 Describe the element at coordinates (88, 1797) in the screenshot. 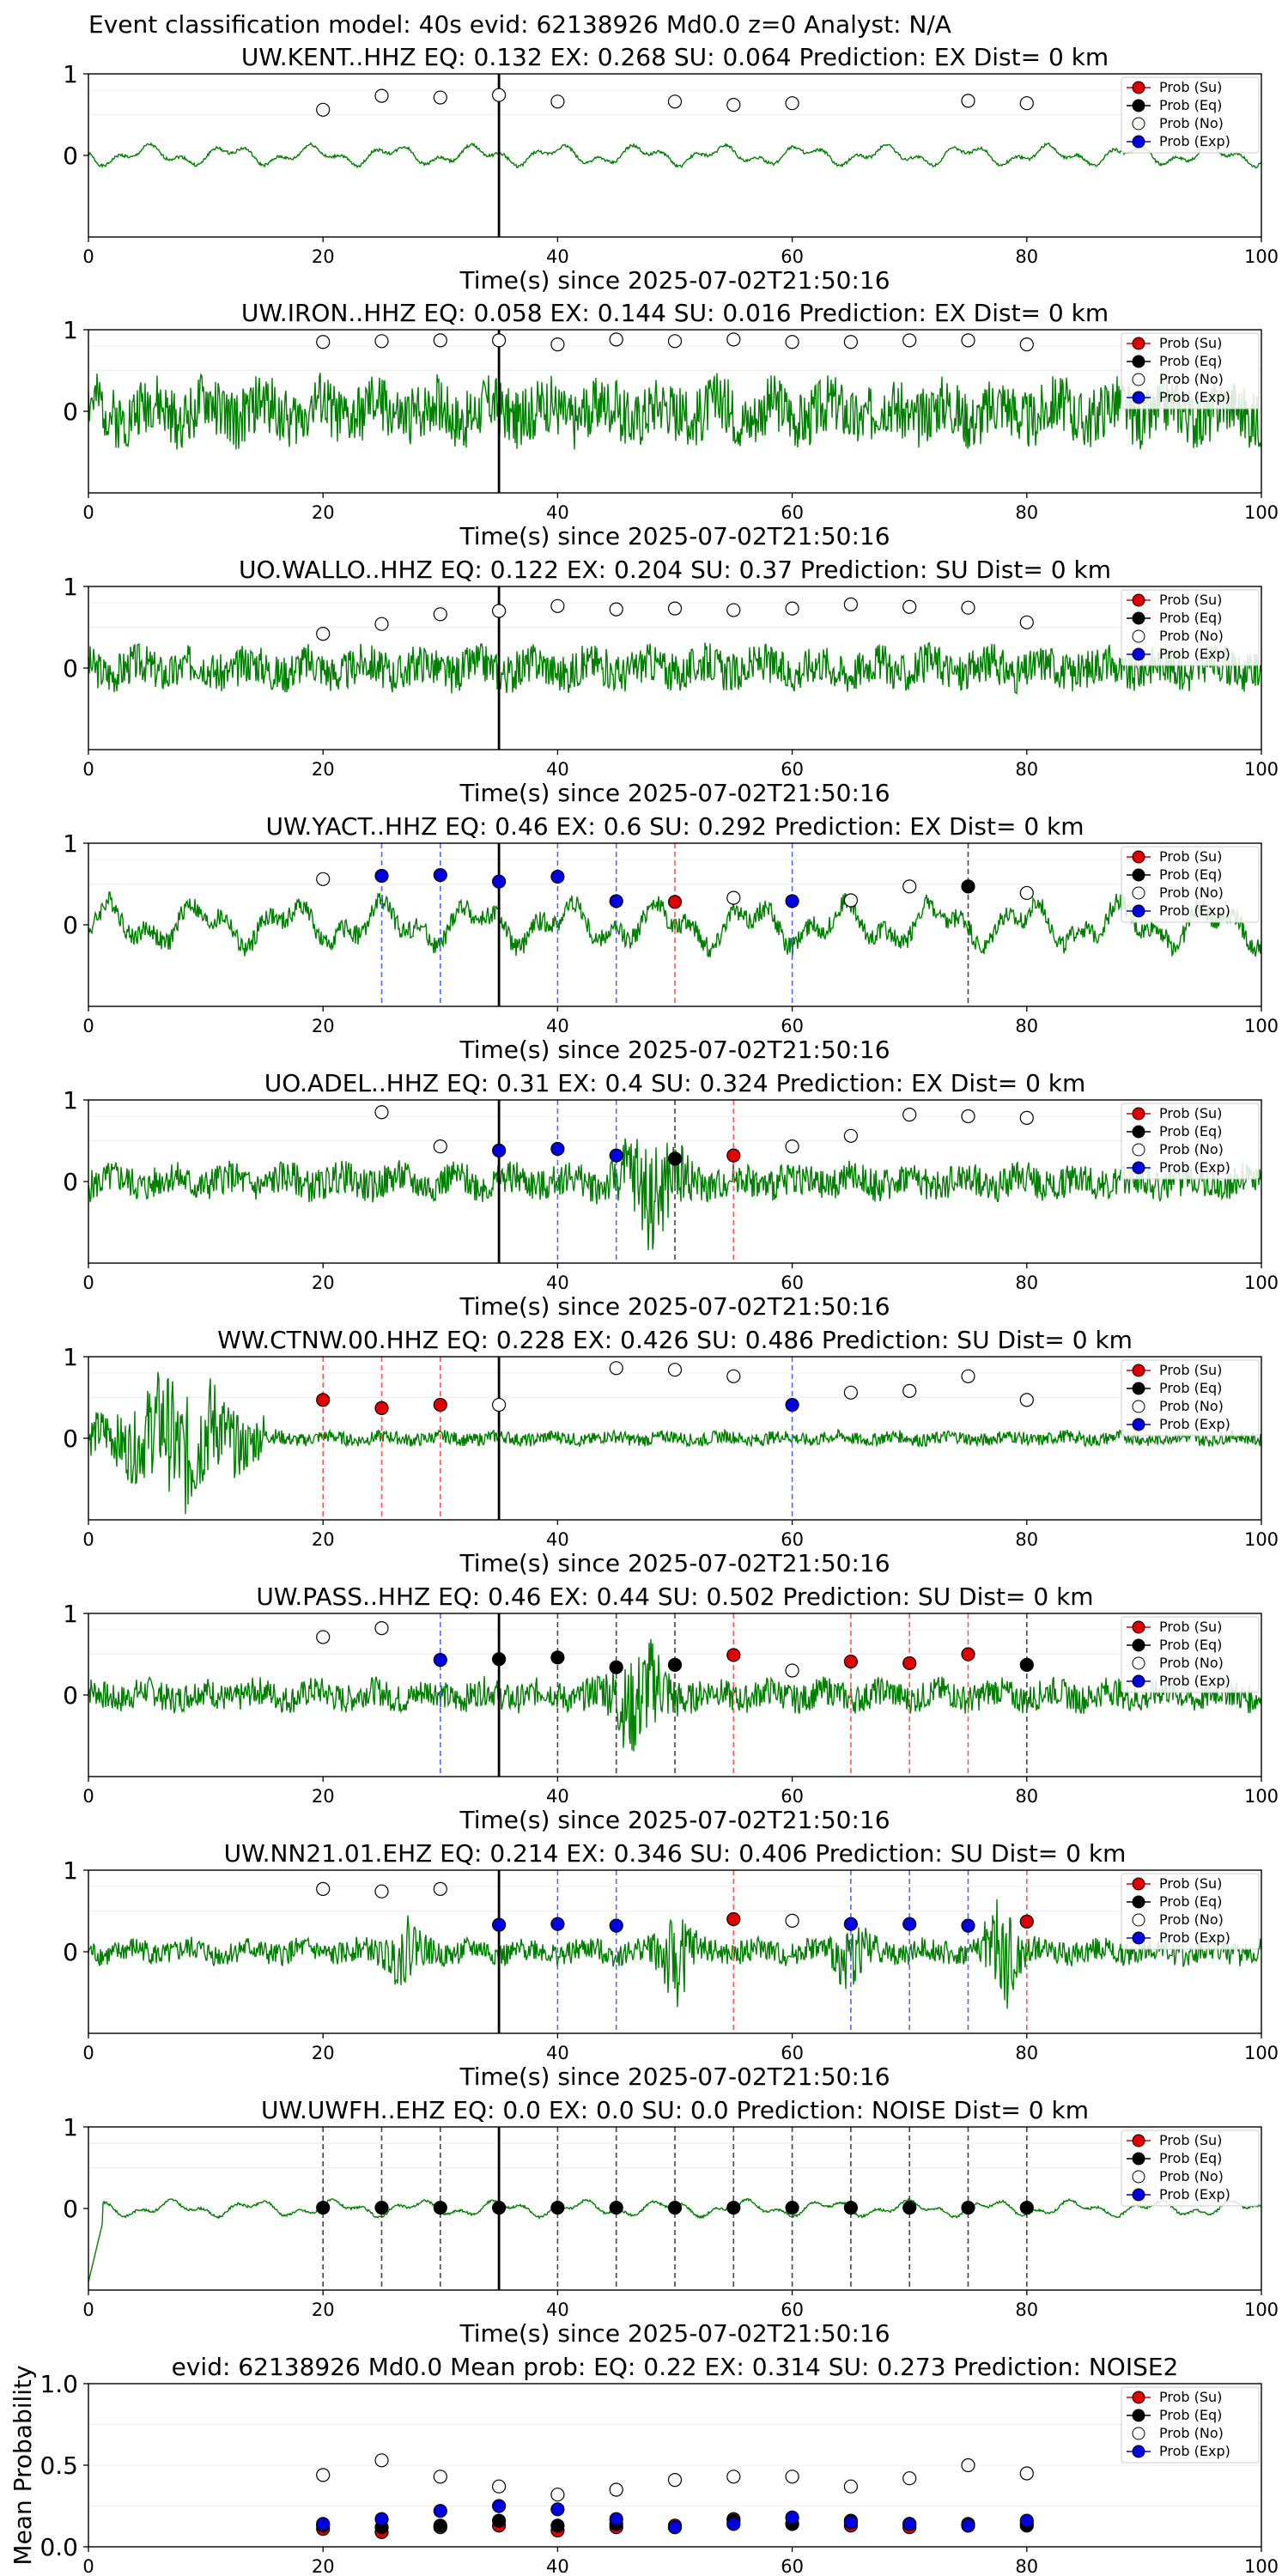

I see `x-tick-label: 0` at that location.